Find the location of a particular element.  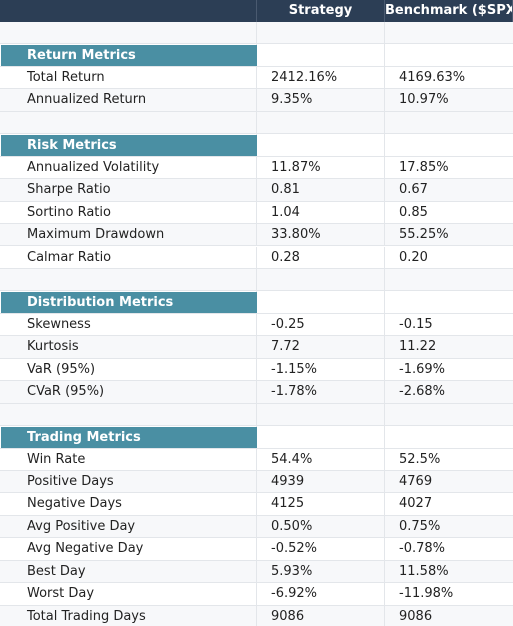

section-row: Distribution Metrics is located at coordinates (256, 302).